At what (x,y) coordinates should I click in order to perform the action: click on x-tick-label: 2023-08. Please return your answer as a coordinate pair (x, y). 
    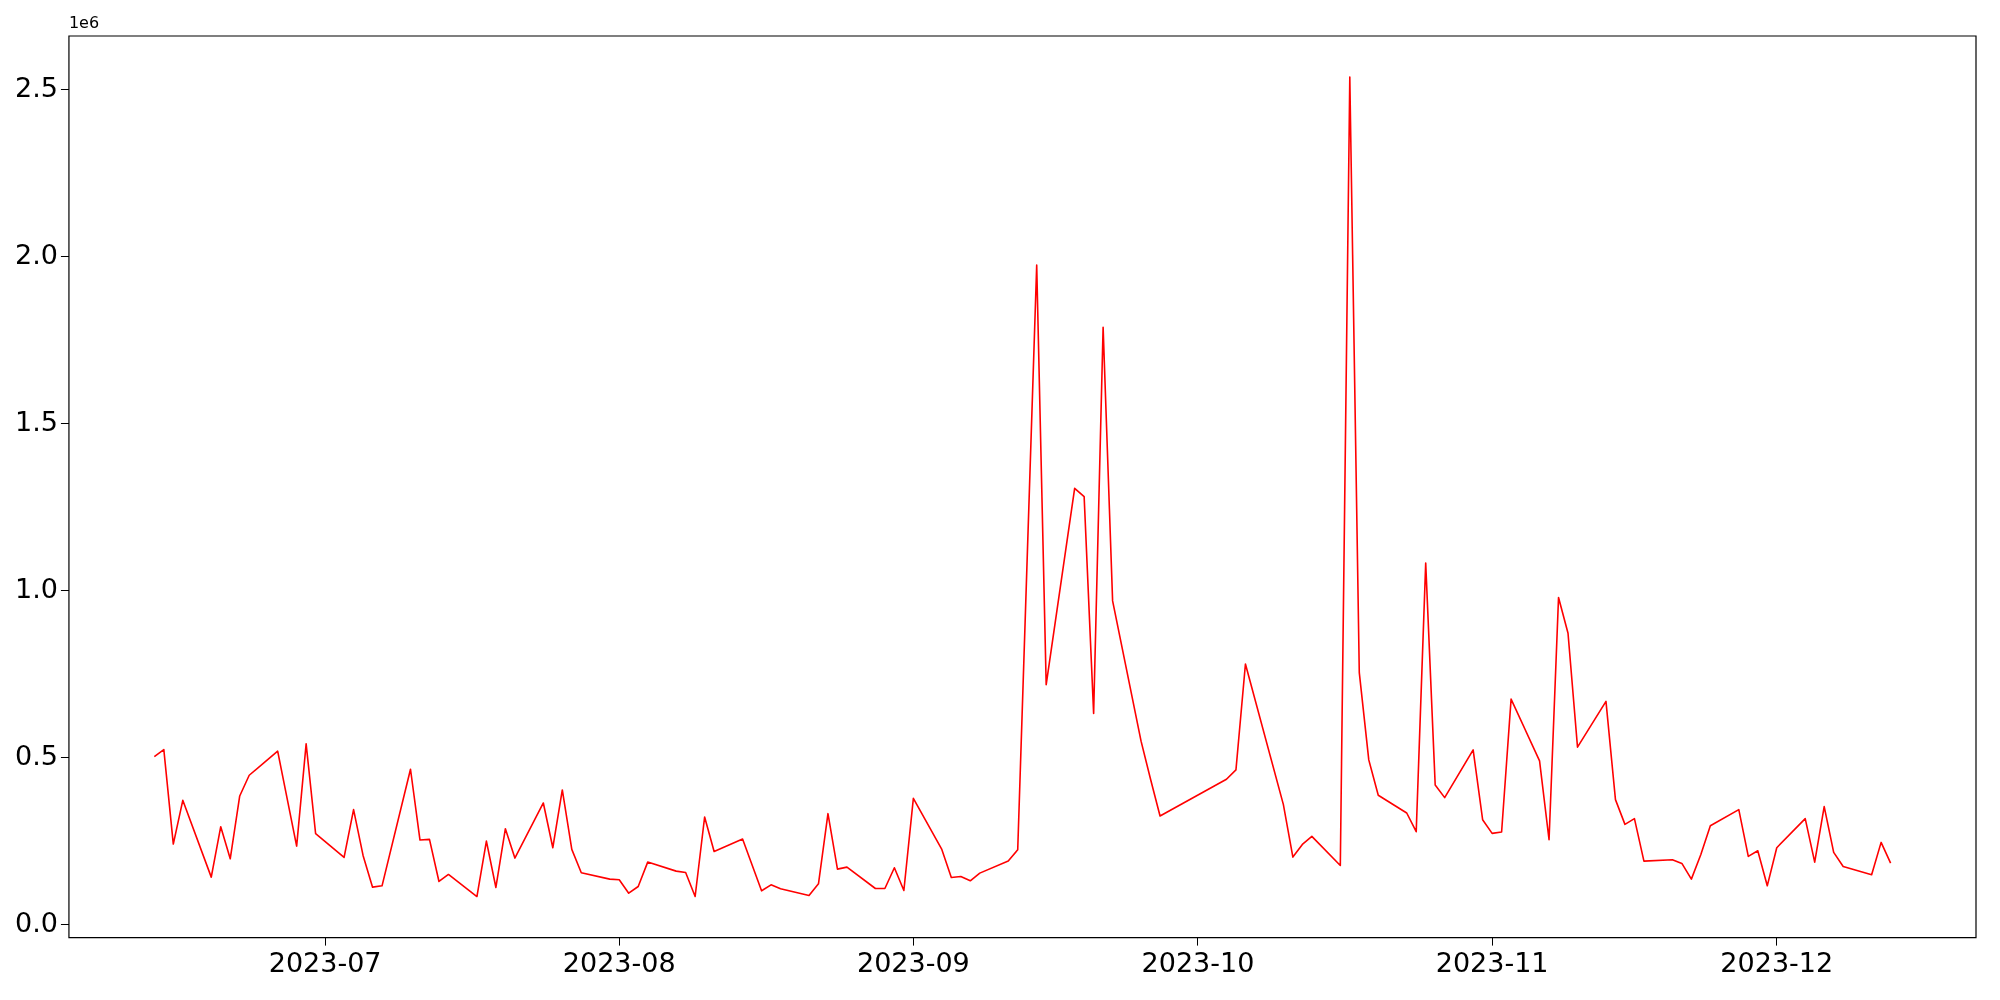
    Looking at the image, I should click on (619, 962).